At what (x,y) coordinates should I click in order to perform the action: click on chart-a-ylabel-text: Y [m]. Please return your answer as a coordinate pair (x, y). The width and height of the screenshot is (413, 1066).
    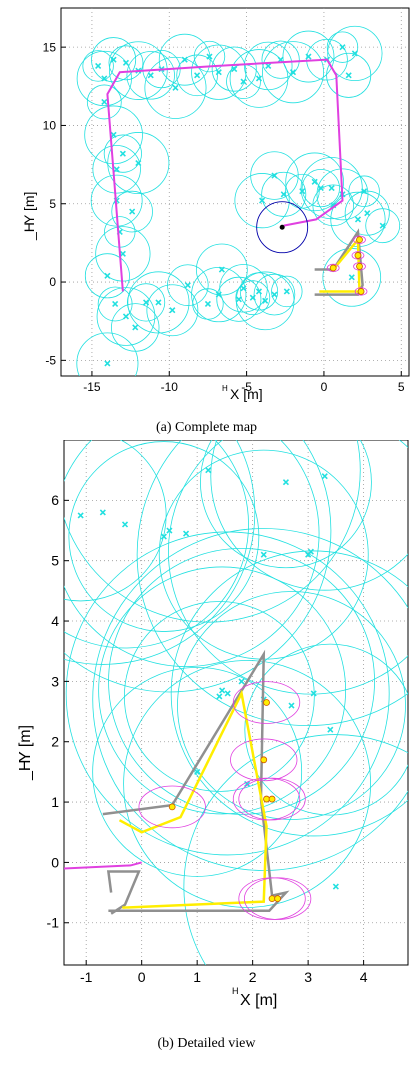
    Looking at the image, I should click on (29, 208).